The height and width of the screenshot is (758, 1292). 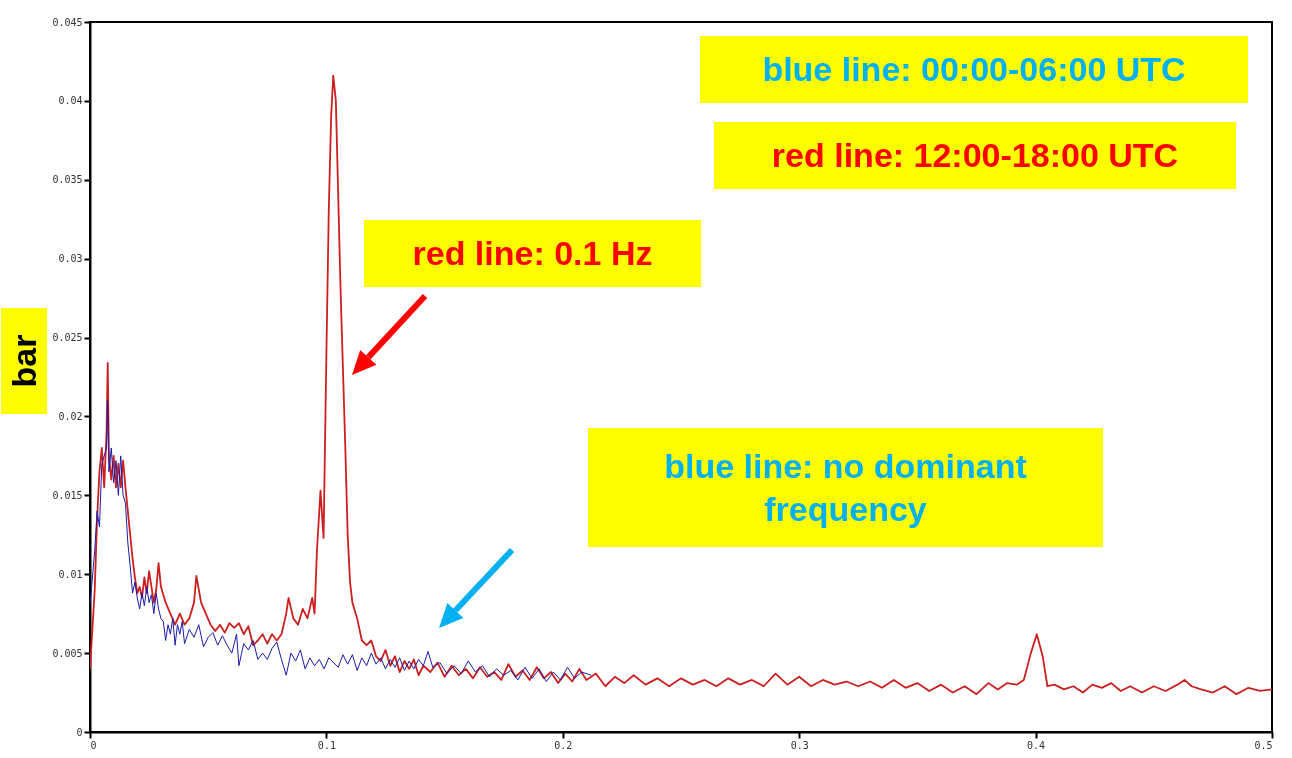 I want to click on y-tick-label: 0.03, so click(x=70, y=259).